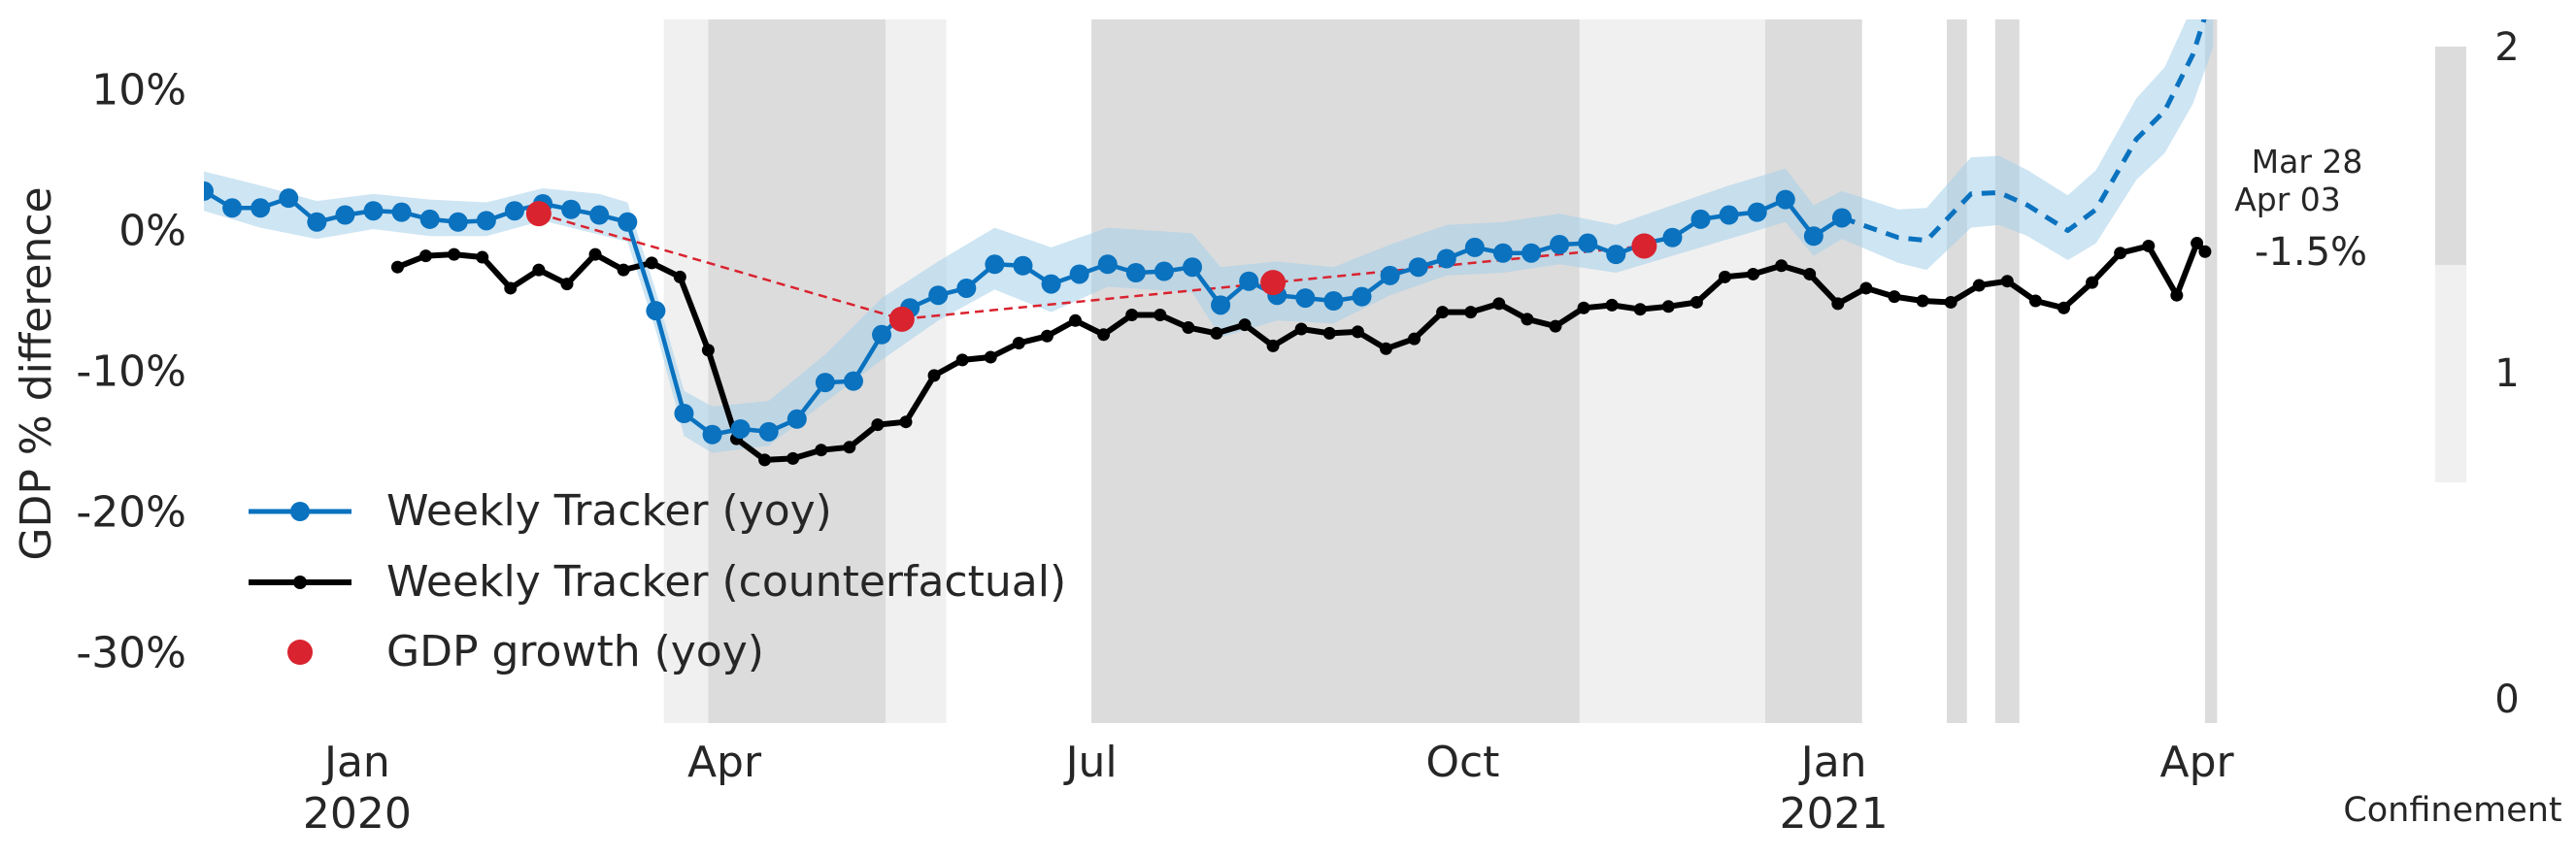 This screenshot has width=2576, height=857. I want to click on annotations: Mar 28 Apr 03 -1.5%, so click(2300, 209).